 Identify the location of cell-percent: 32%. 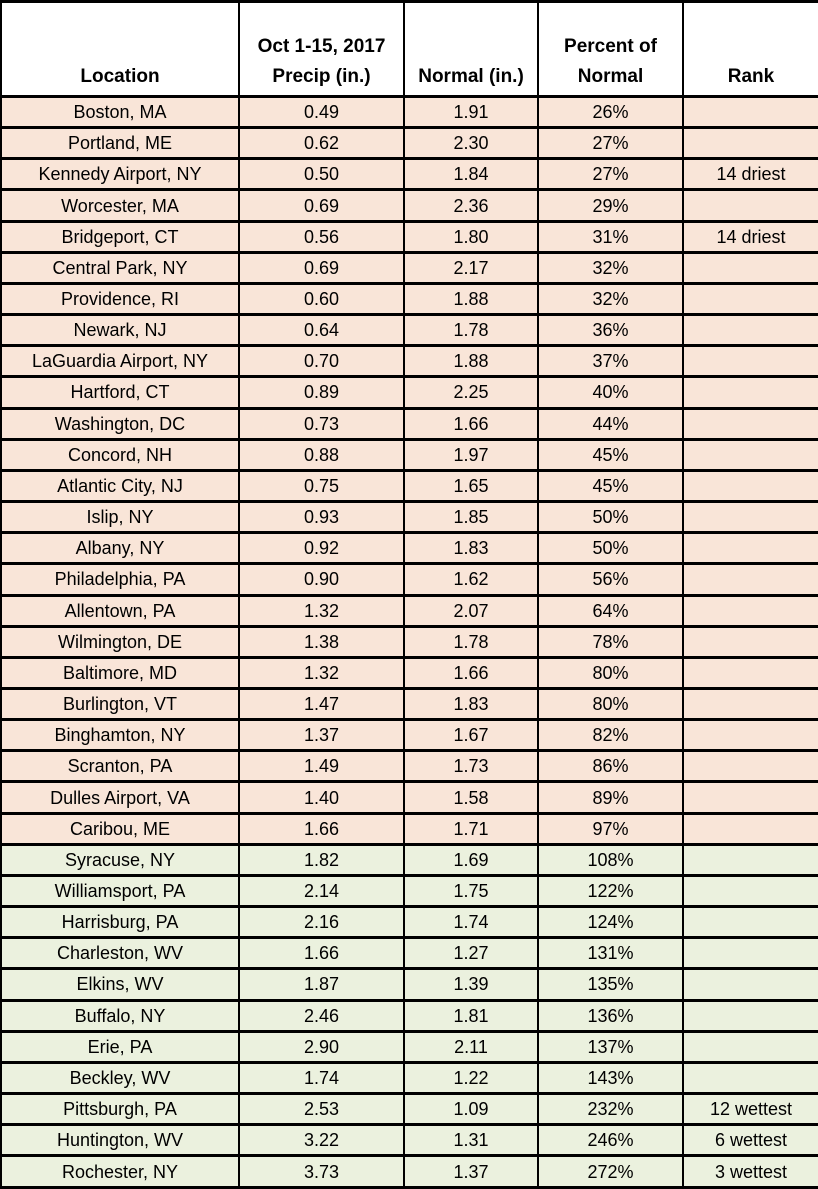
(610, 267).